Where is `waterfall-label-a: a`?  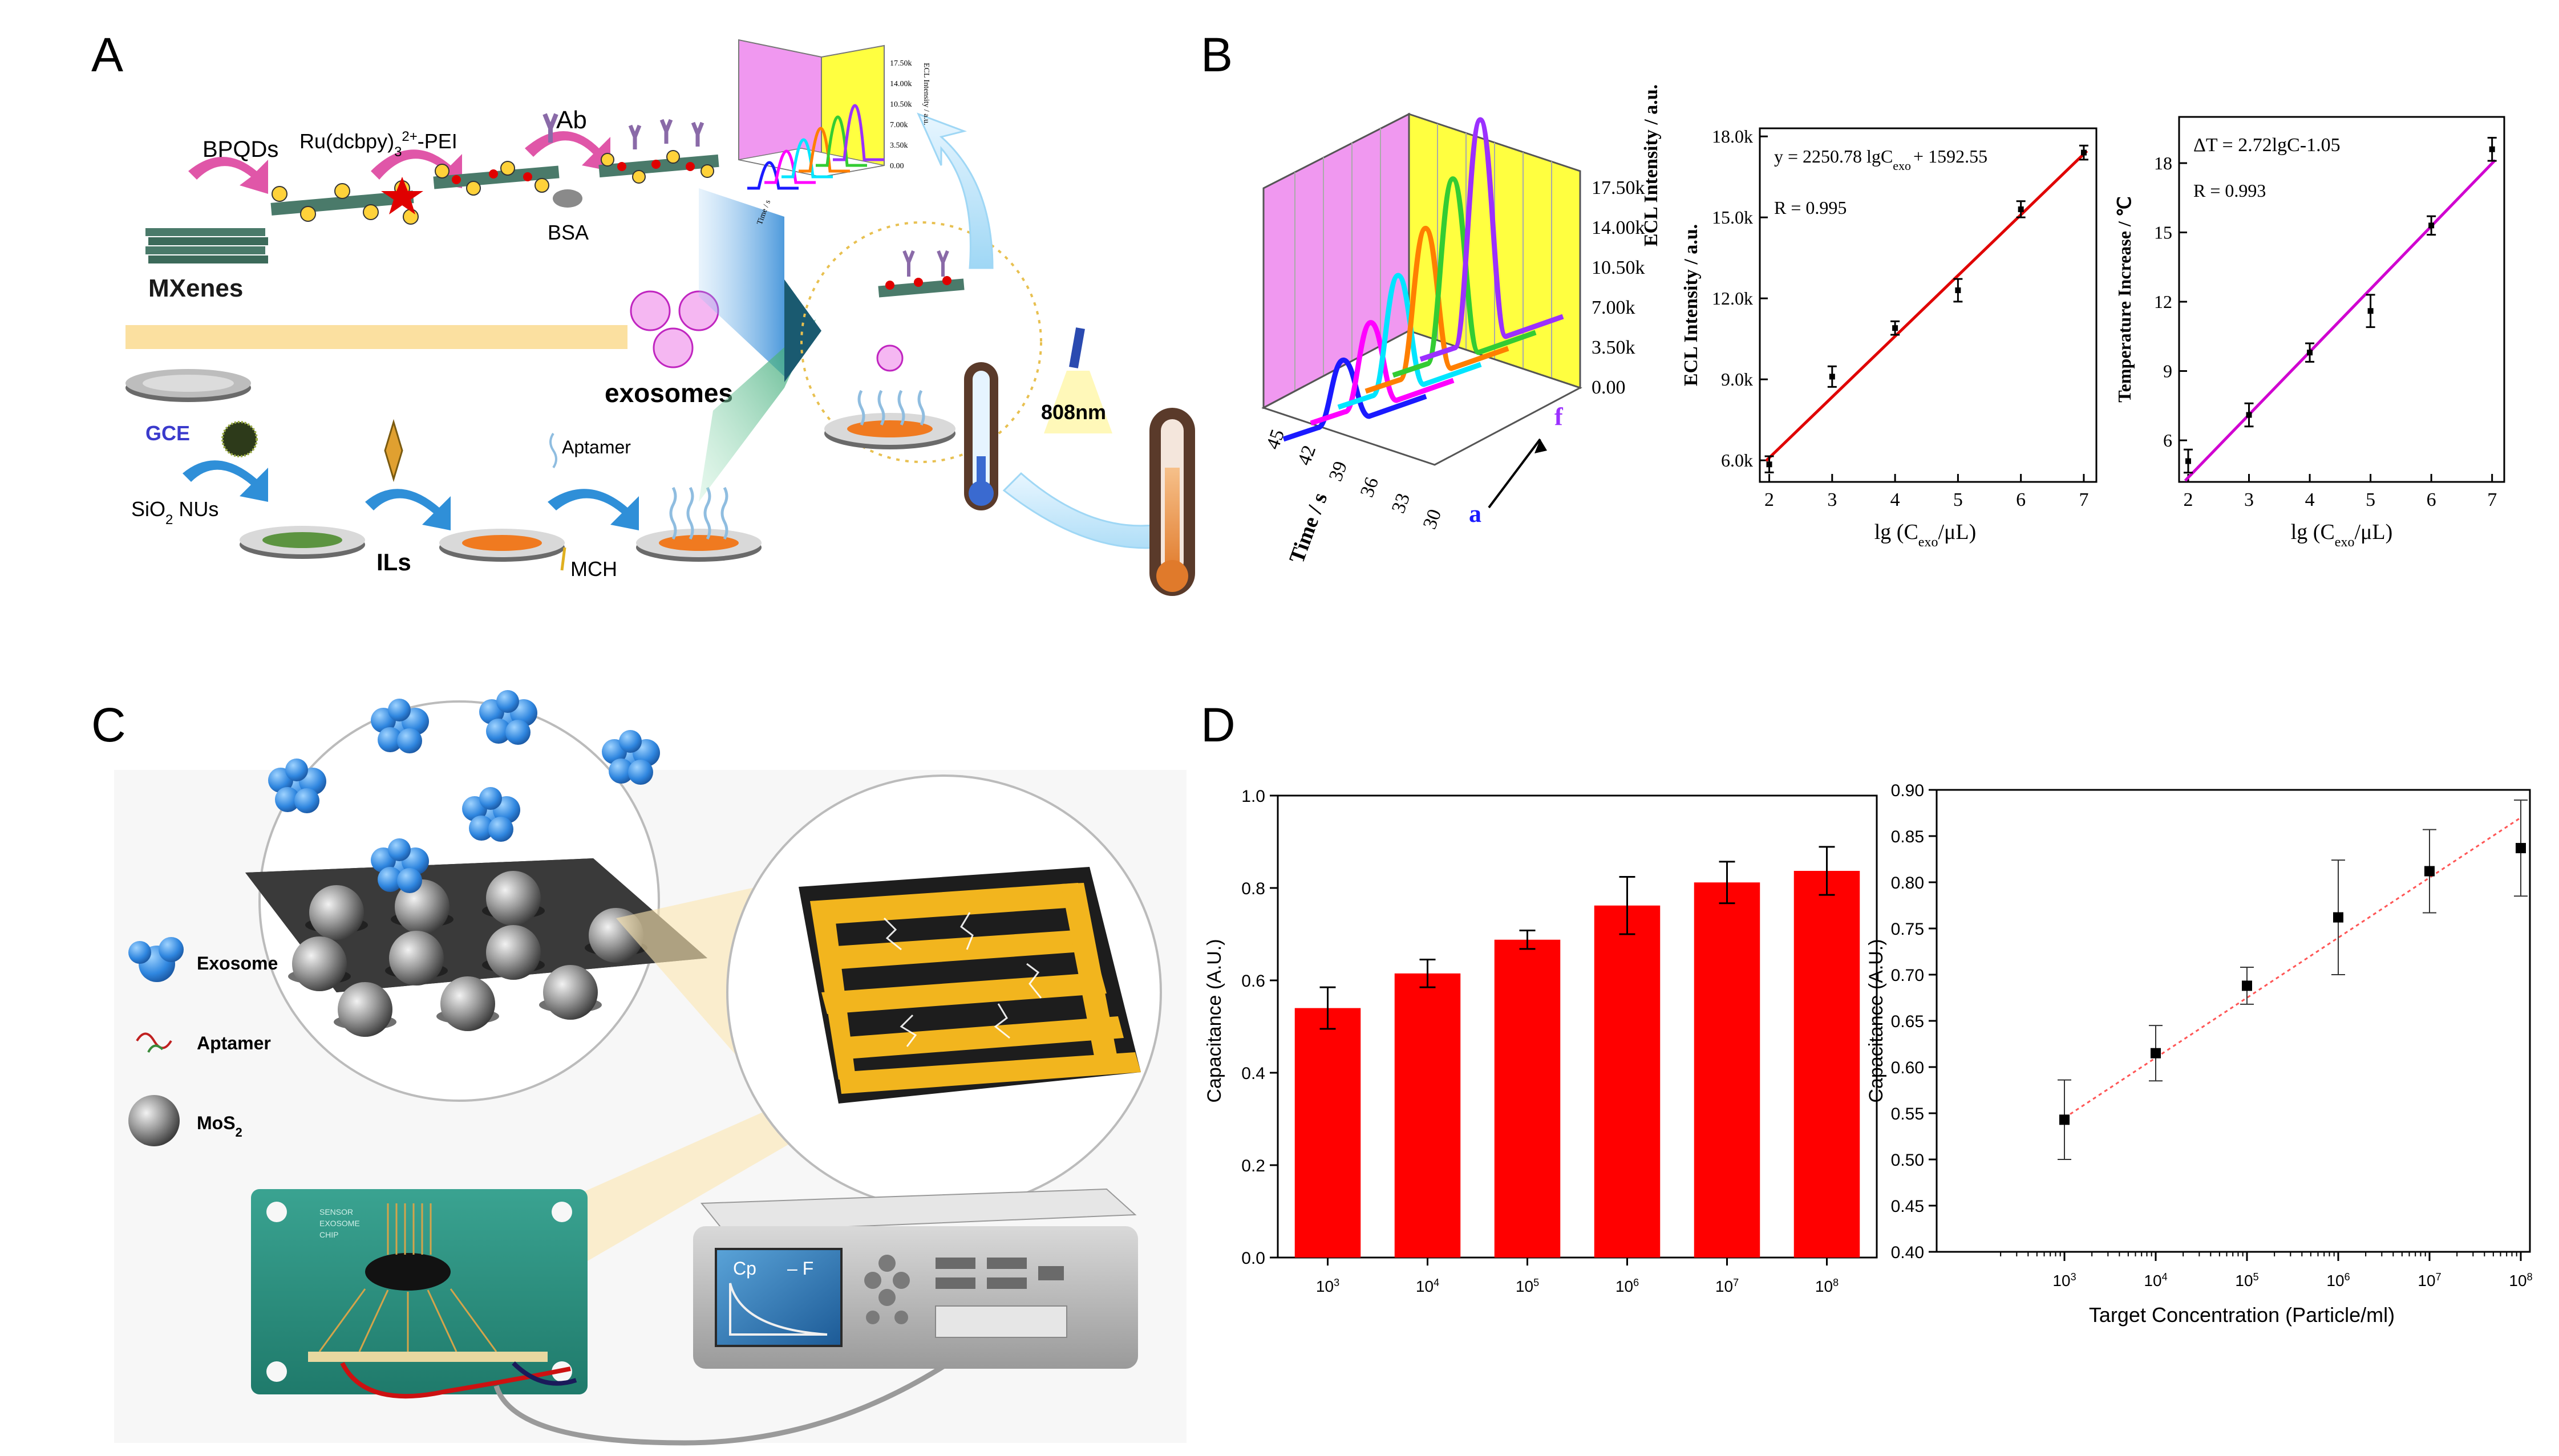
waterfall-label-a: a is located at coordinates (1475, 514).